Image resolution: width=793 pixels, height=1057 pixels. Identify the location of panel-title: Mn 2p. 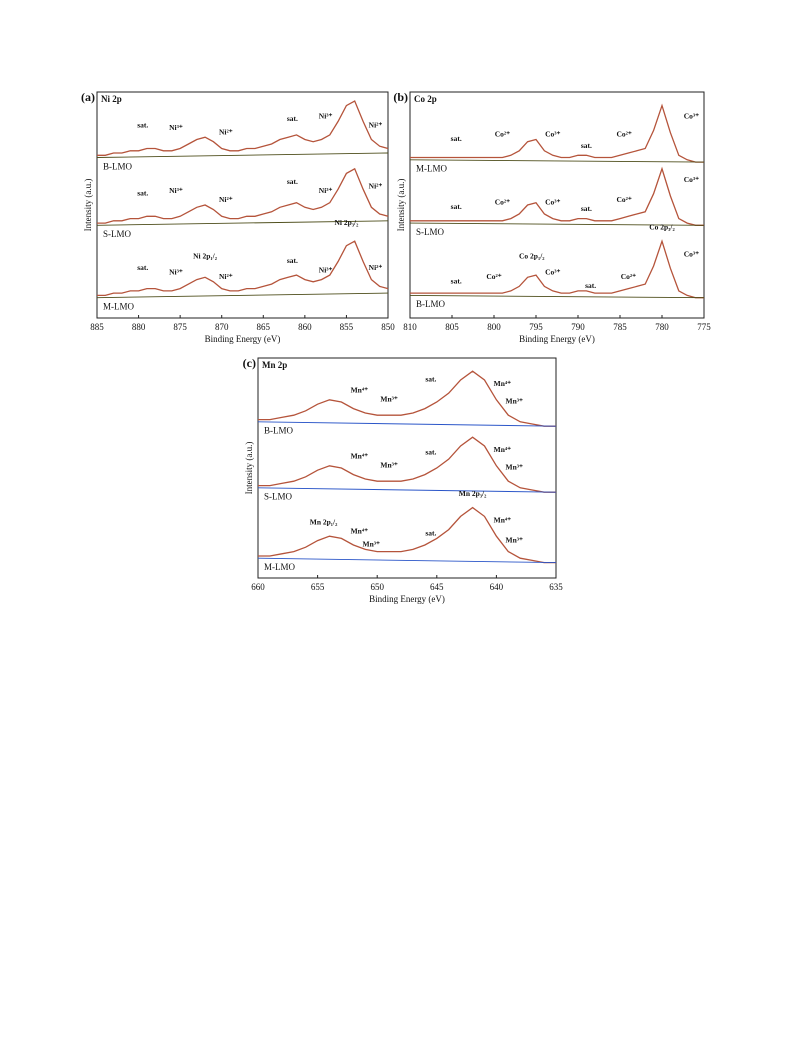
(274, 365).